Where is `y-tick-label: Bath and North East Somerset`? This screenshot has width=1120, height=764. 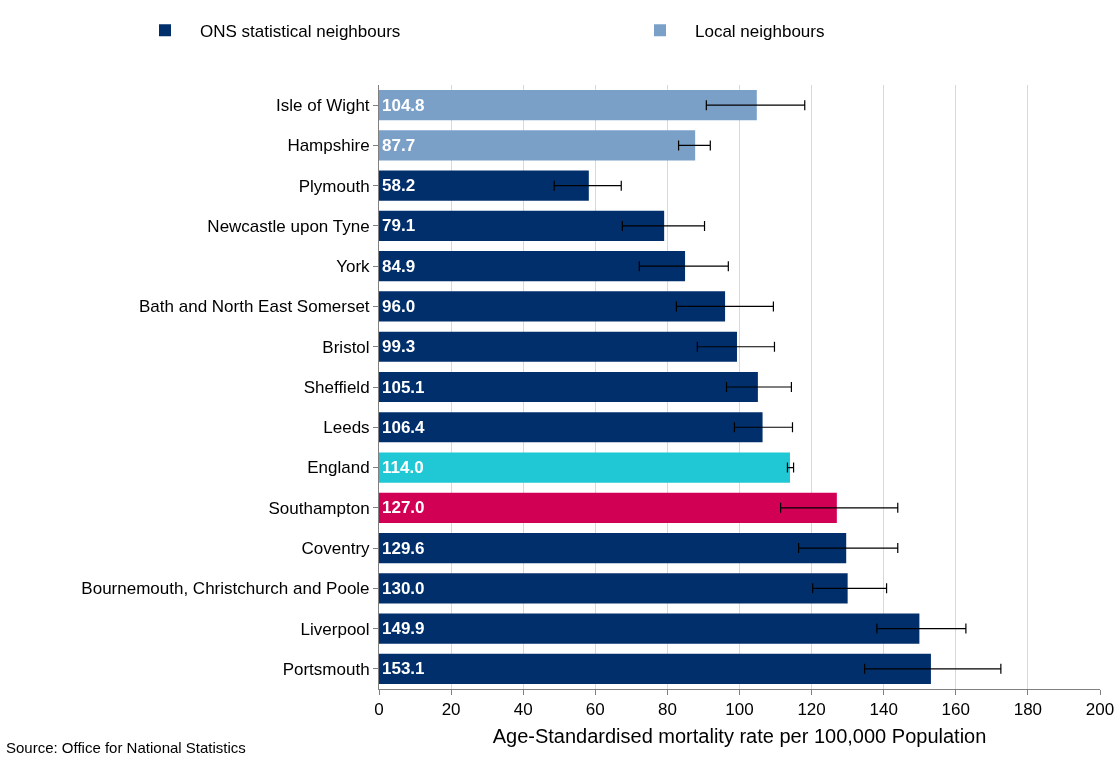 y-tick-label: Bath and North East Somerset is located at coordinates (254, 307).